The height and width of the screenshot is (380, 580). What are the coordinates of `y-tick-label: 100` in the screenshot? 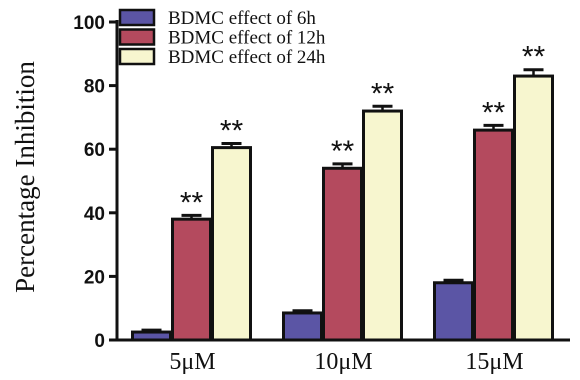 It's located at (89, 23).